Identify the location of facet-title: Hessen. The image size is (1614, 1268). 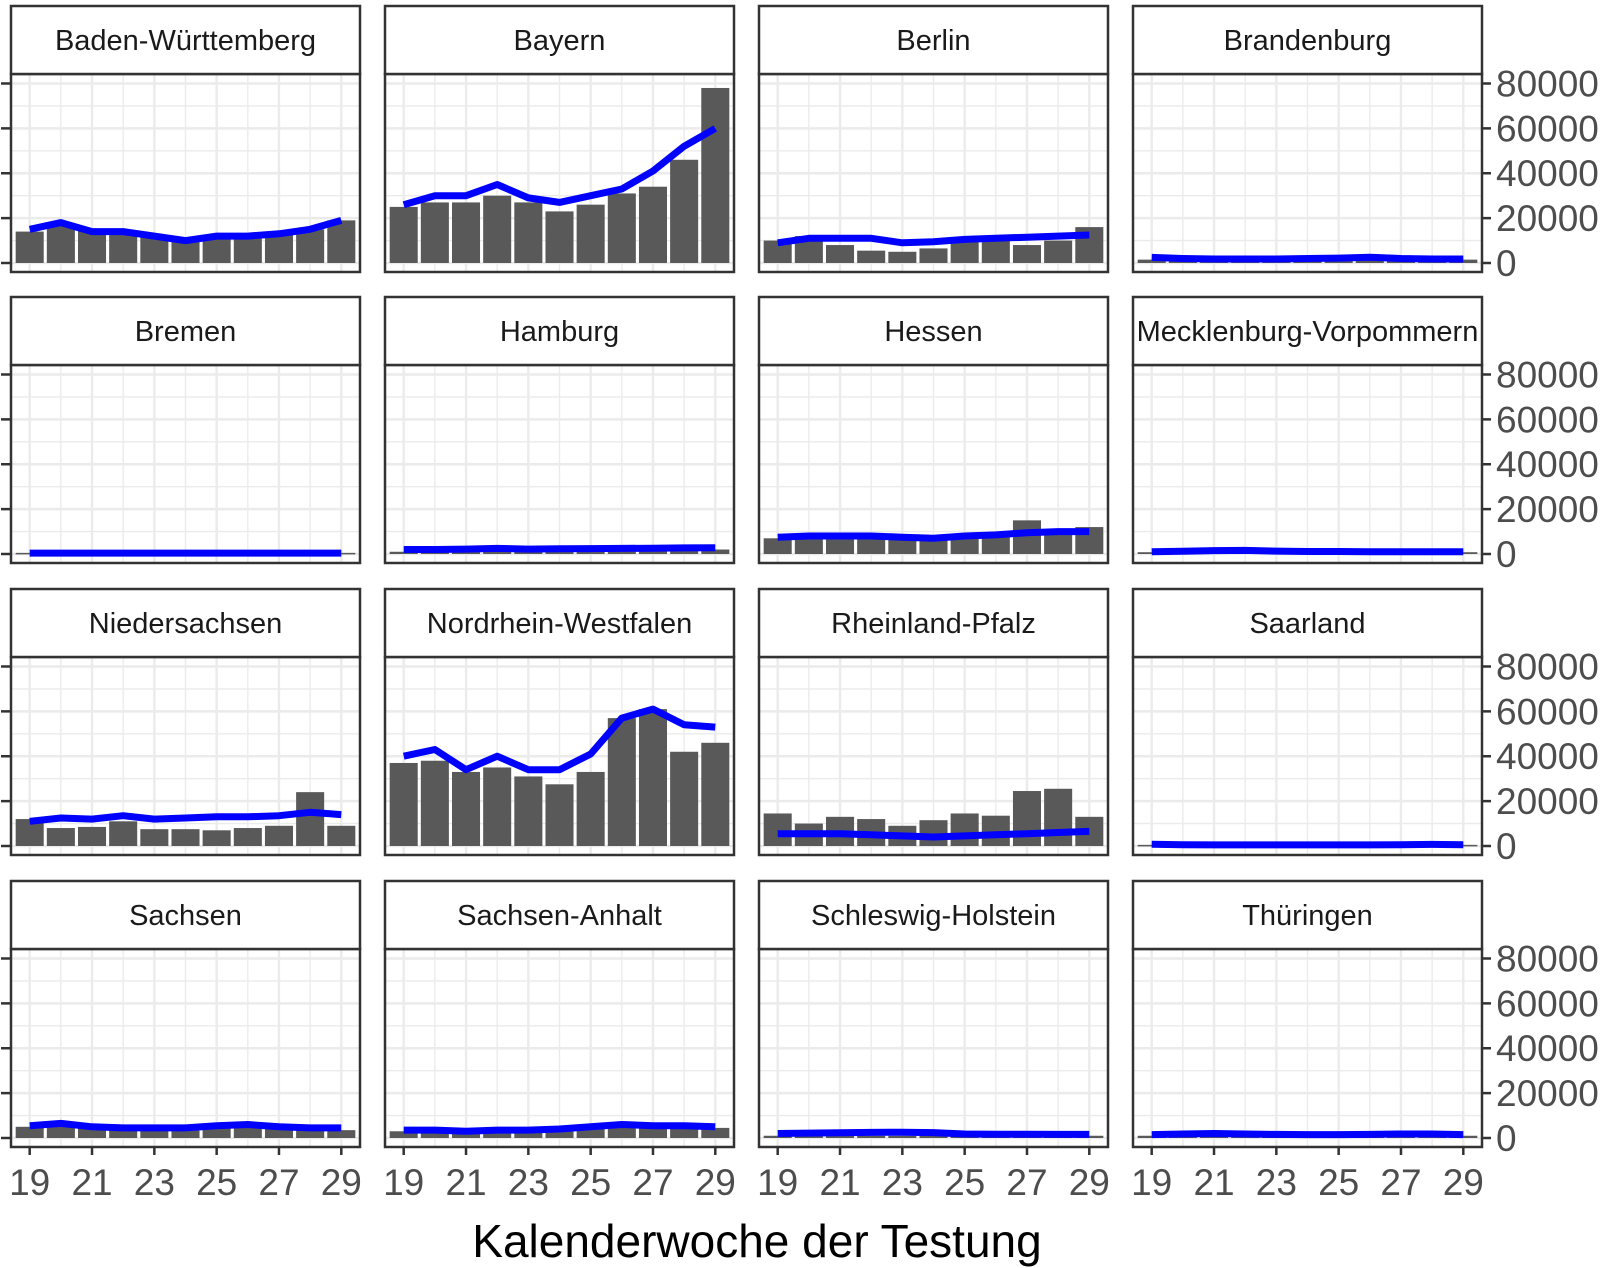
(933, 332).